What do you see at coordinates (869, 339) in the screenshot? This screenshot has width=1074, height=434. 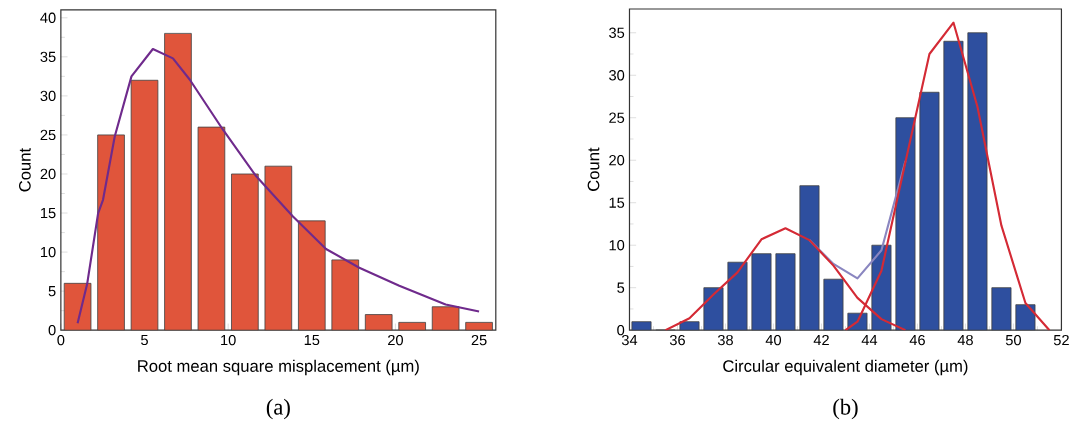 I see `x-tick-label: 44` at bounding box center [869, 339].